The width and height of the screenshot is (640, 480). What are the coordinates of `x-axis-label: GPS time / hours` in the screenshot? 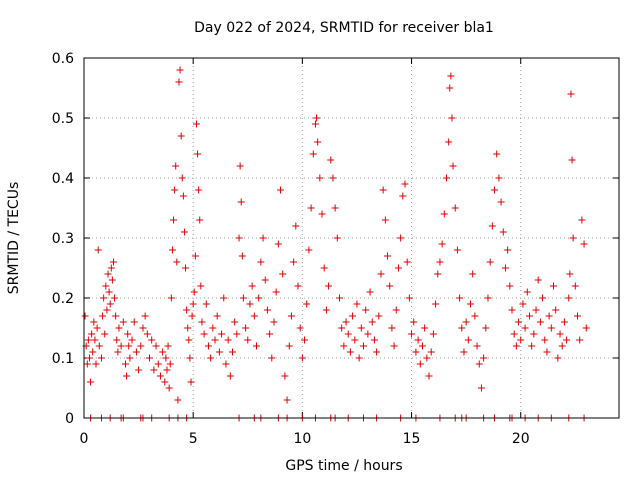 It's located at (343, 466).